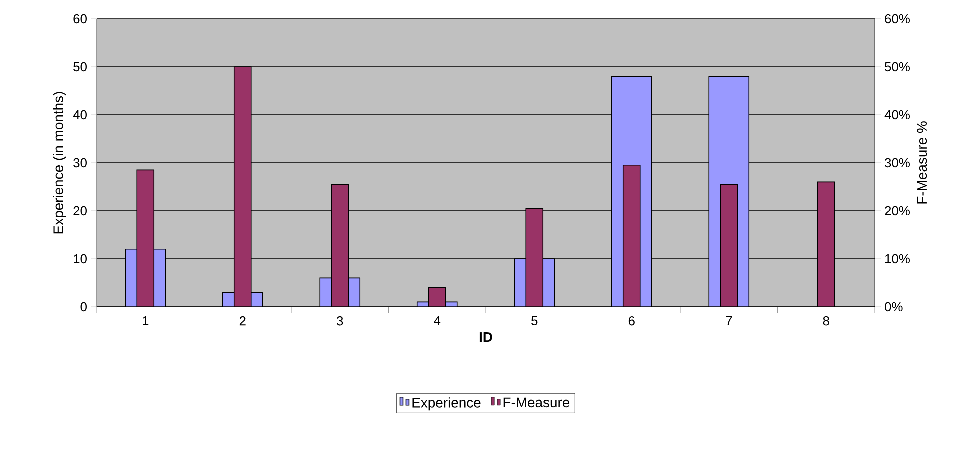 Image resolution: width=967 pixels, height=454 pixels. Describe the element at coordinates (340, 321) in the screenshot. I see `x-tick-label: 3` at that location.